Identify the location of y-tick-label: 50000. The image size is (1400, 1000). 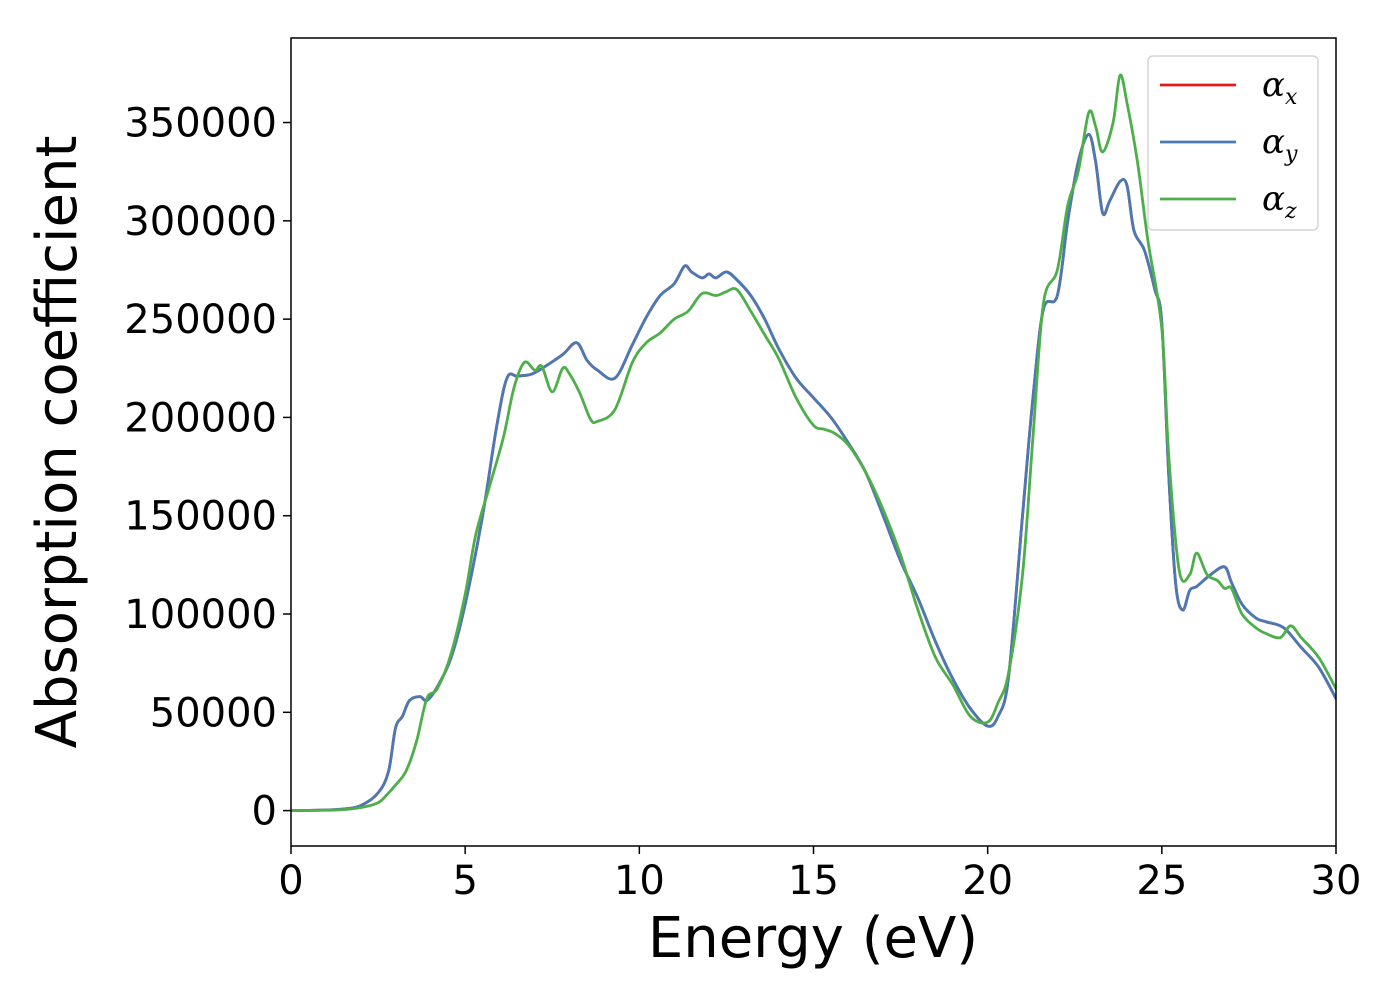
(213, 713).